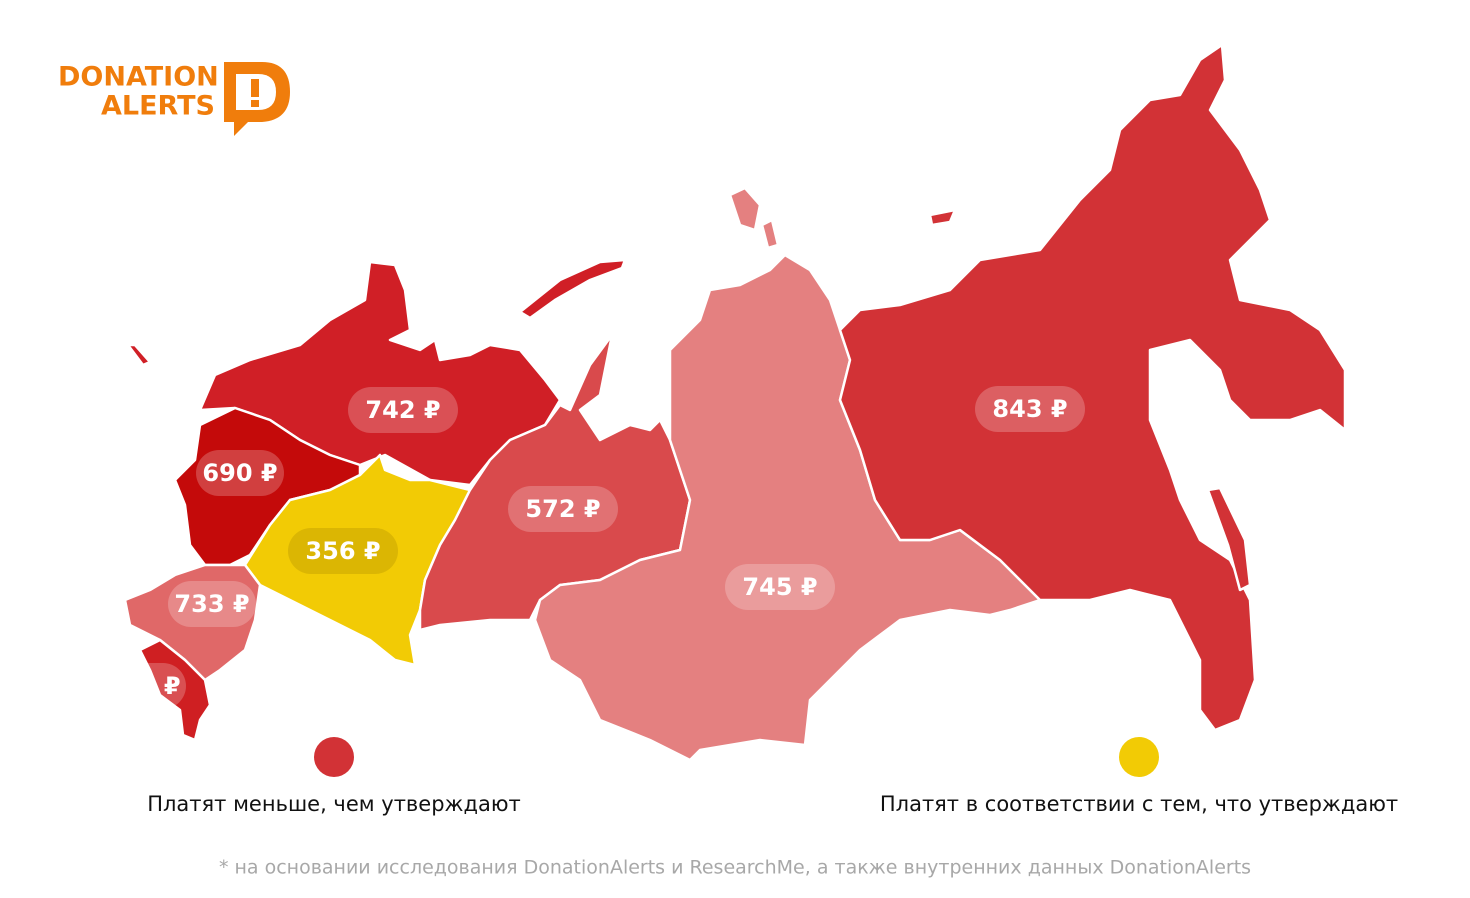 Image resolution: width=1470 pixels, height=898 pixels. I want to click on region-label: 572 ₽, so click(562, 509).